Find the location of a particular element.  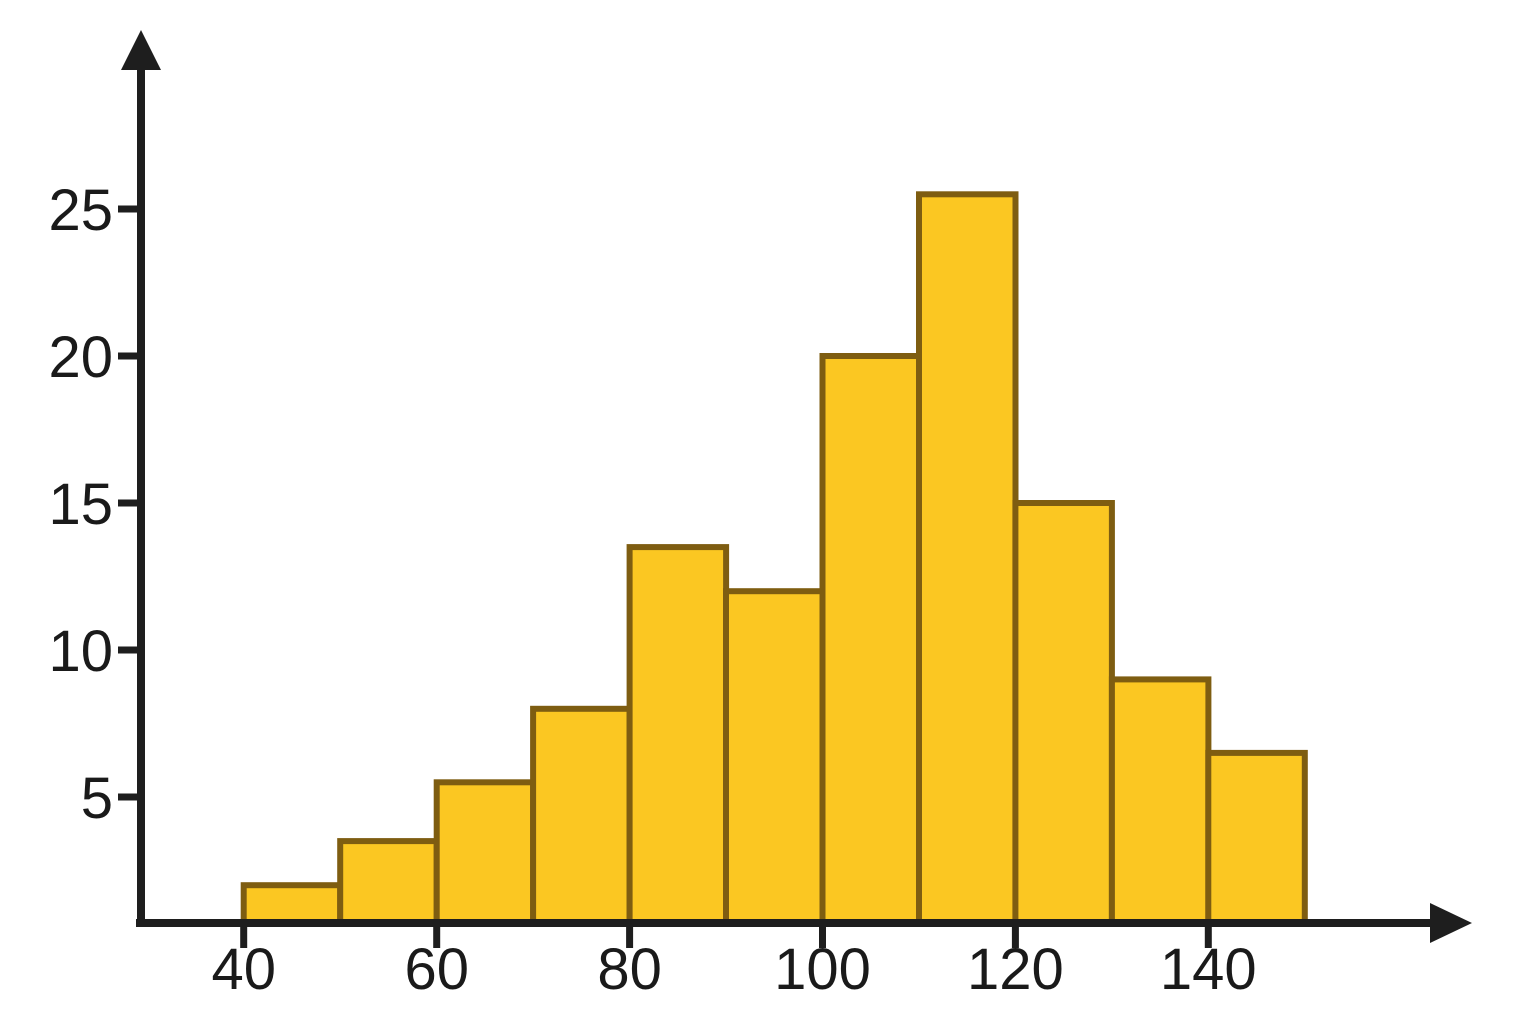

y-axis-tick-label: 10 is located at coordinates (80, 651).